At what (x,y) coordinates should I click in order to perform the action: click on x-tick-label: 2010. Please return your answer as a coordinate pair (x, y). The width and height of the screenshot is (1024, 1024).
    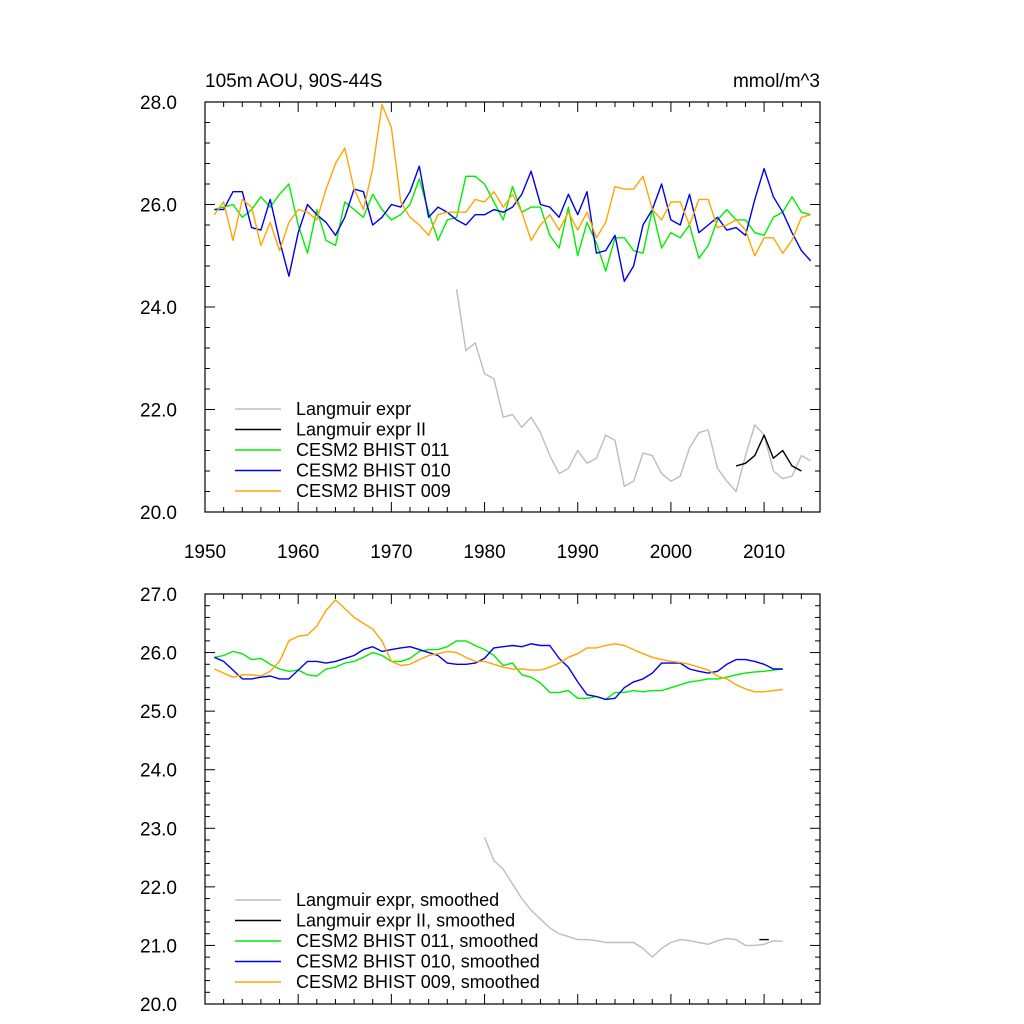
    Looking at the image, I should click on (764, 552).